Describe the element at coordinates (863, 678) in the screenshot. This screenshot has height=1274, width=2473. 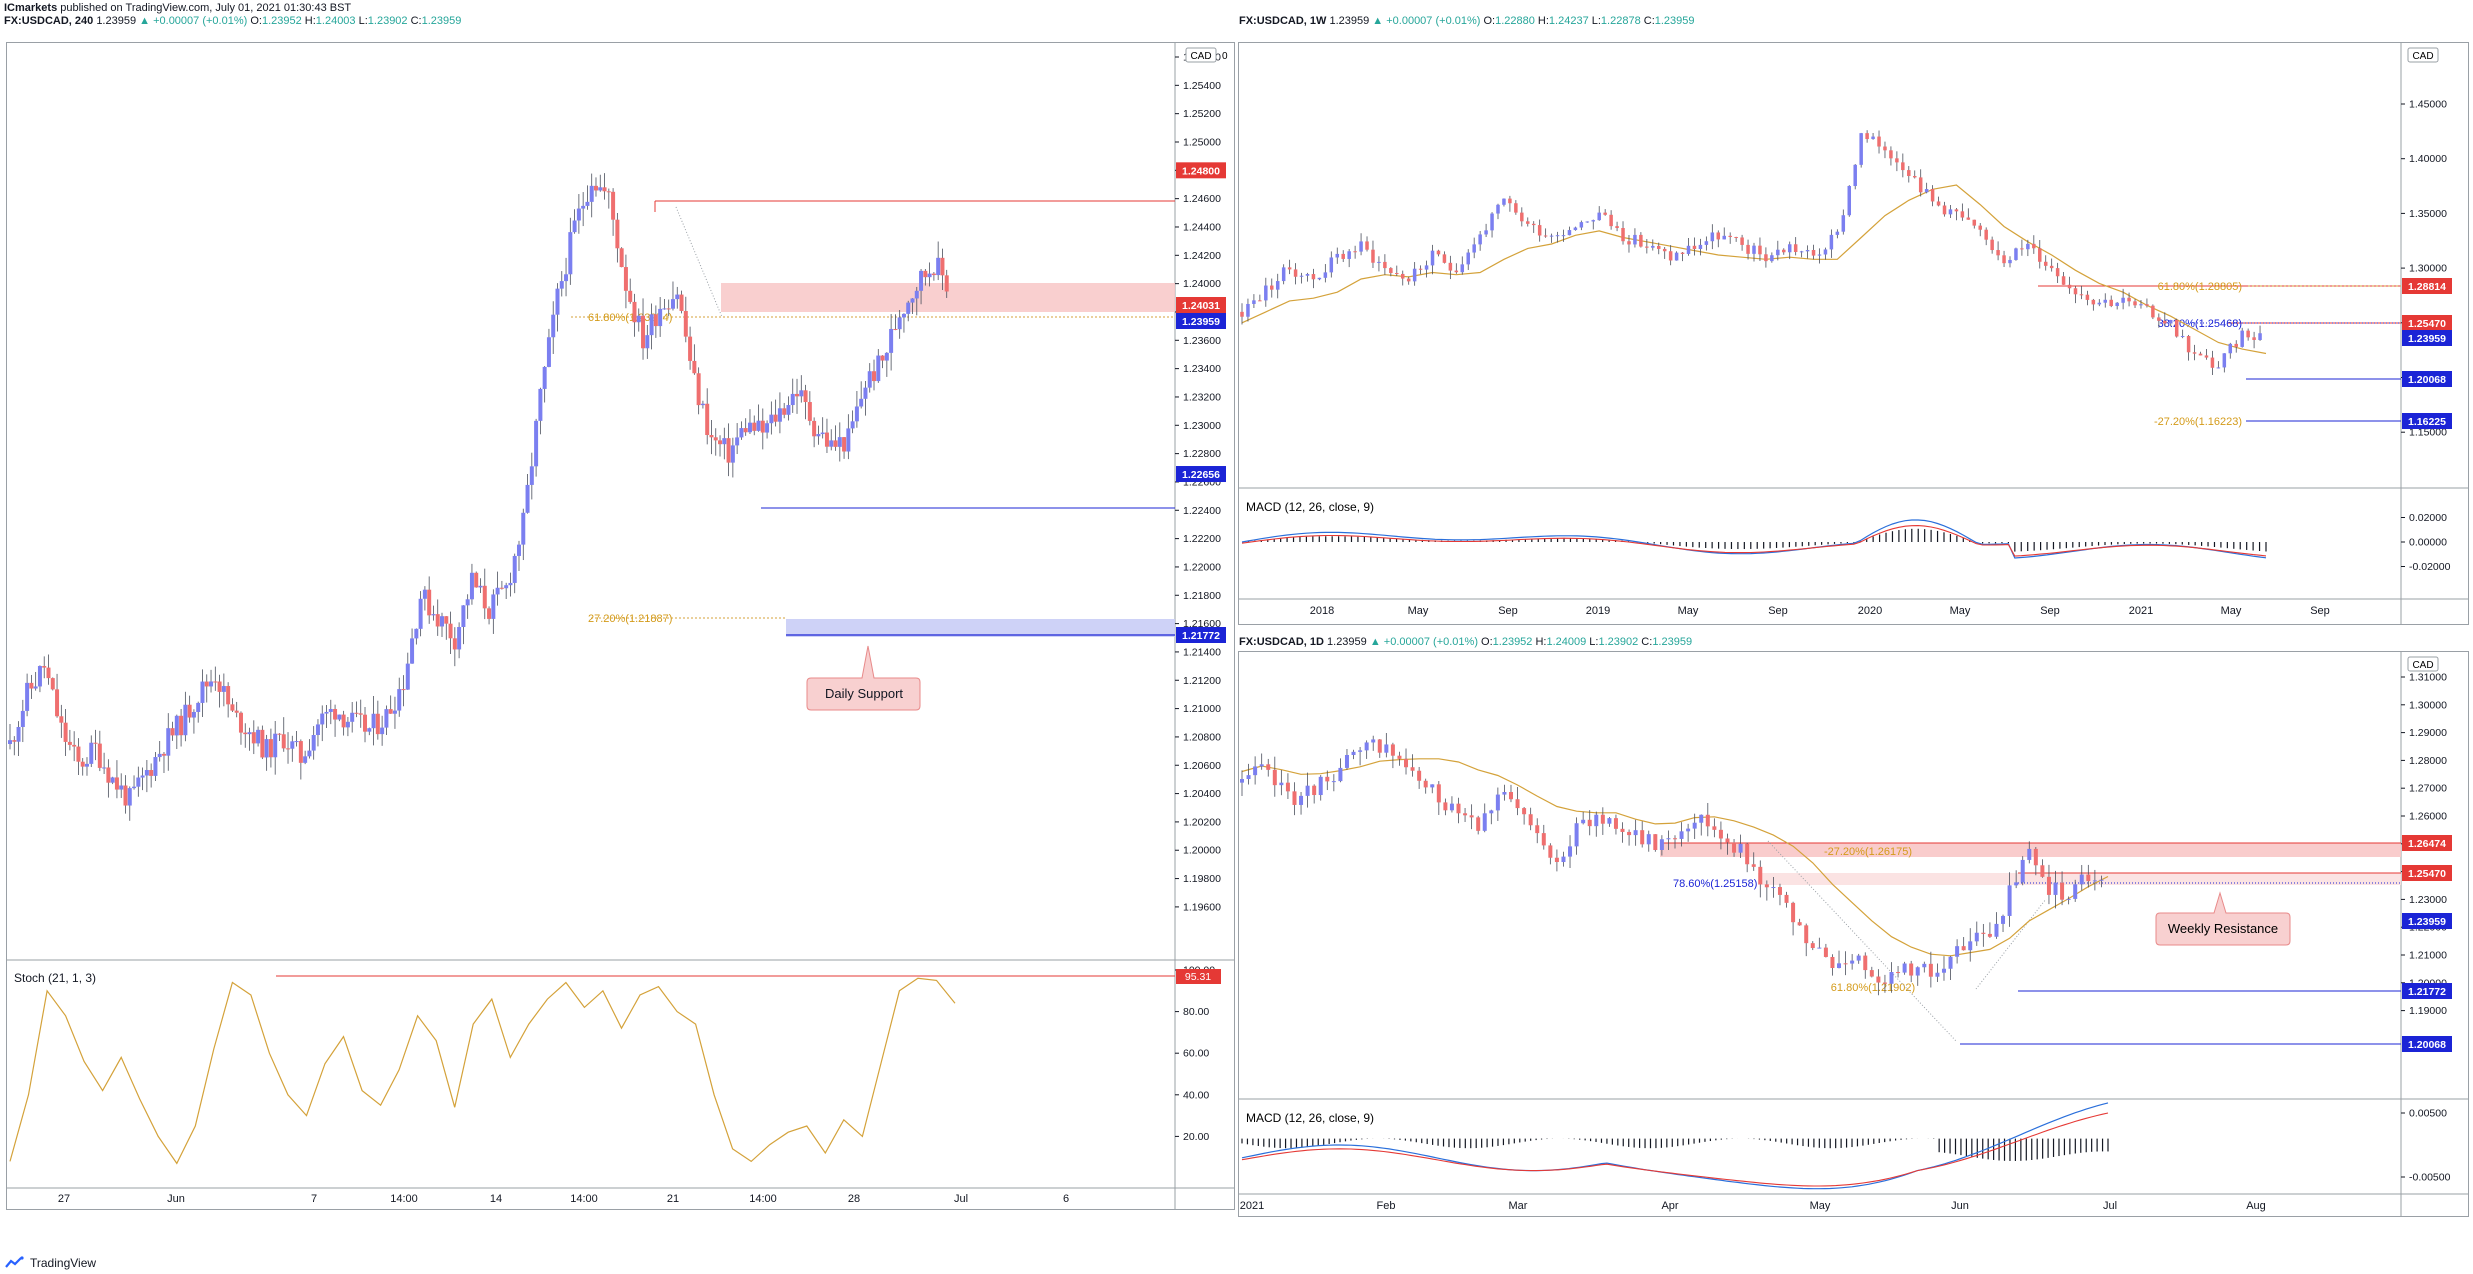
I see `daily-support-callout: Daily Support` at that location.